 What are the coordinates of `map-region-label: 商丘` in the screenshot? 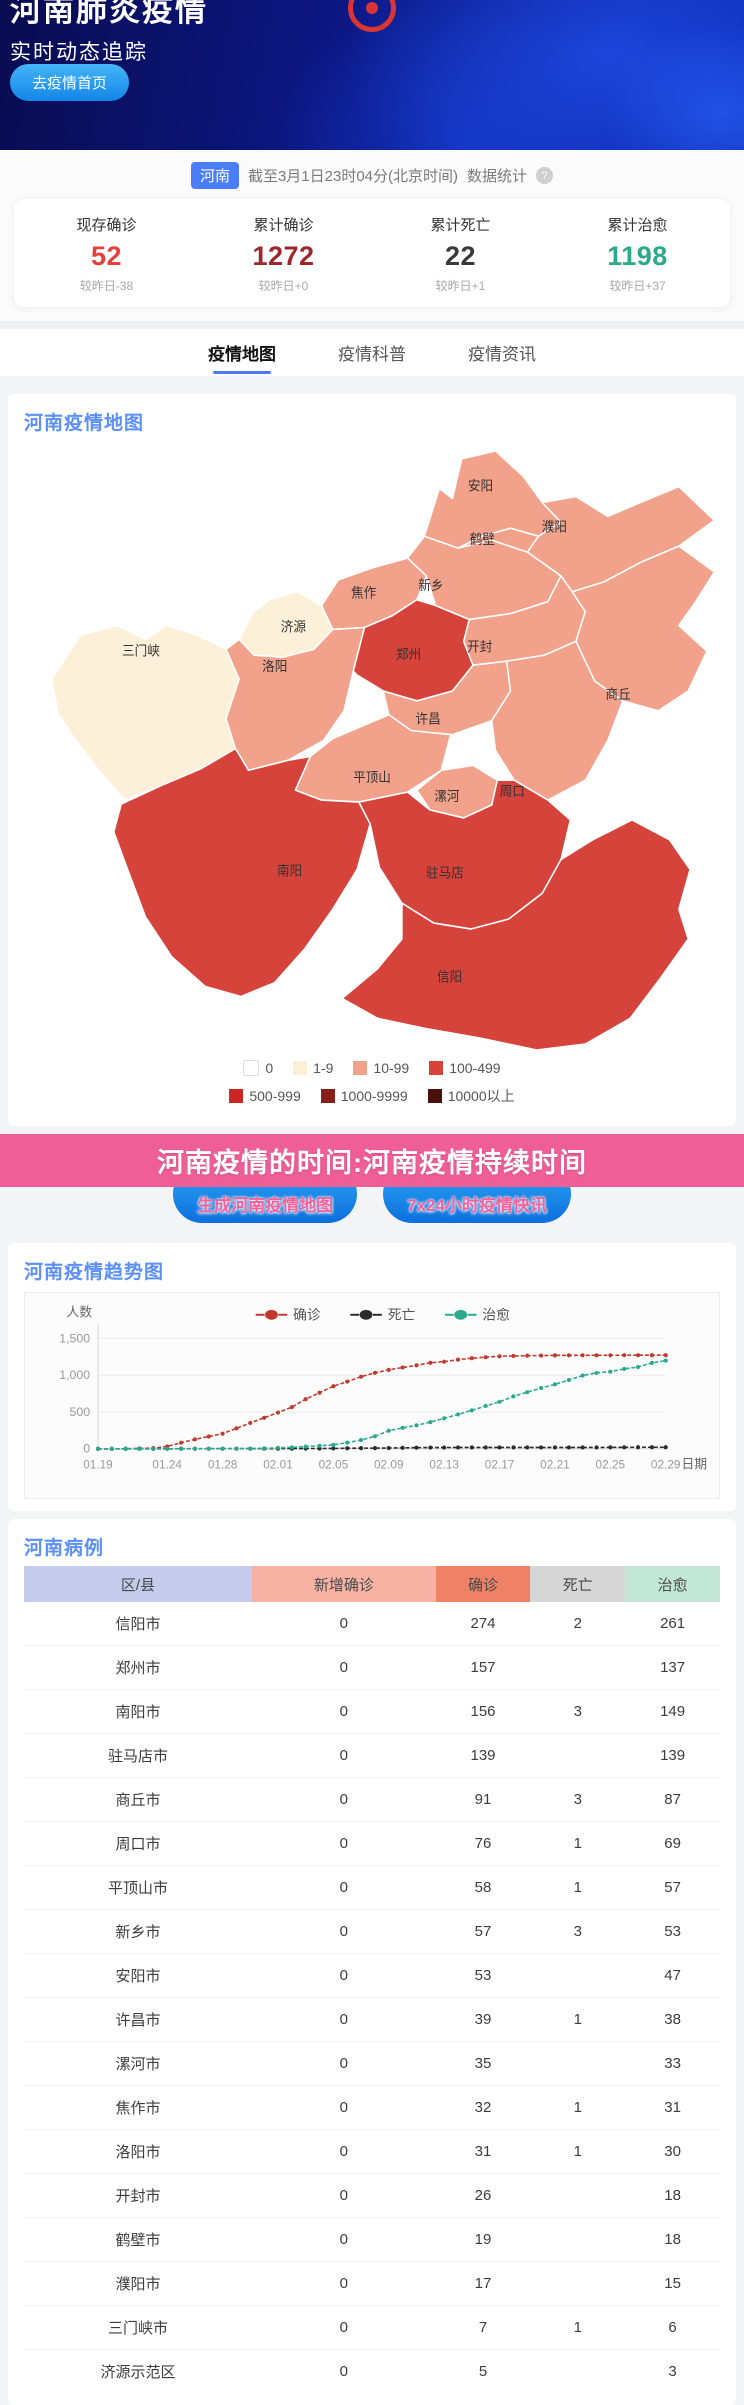 It's located at (617, 694).